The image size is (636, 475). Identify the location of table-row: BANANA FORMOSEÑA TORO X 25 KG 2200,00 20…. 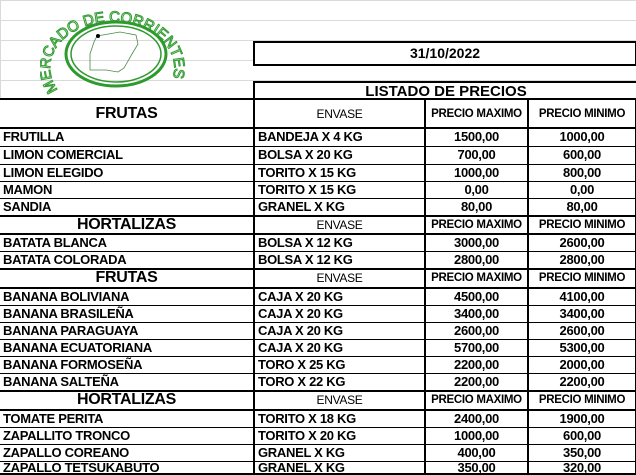
(318, 365).